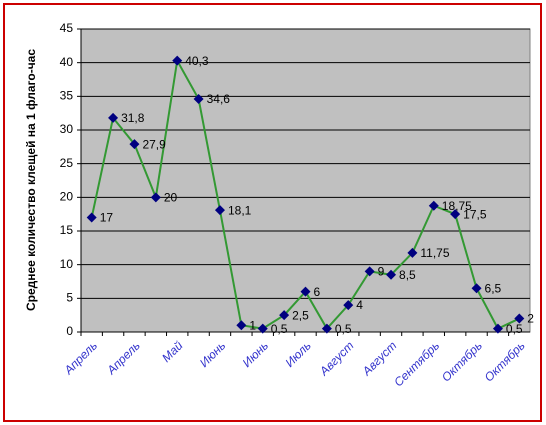  Describe the element at coordinates (434, 253) in the screenshot. I see `data-label: 11,75` at that location.